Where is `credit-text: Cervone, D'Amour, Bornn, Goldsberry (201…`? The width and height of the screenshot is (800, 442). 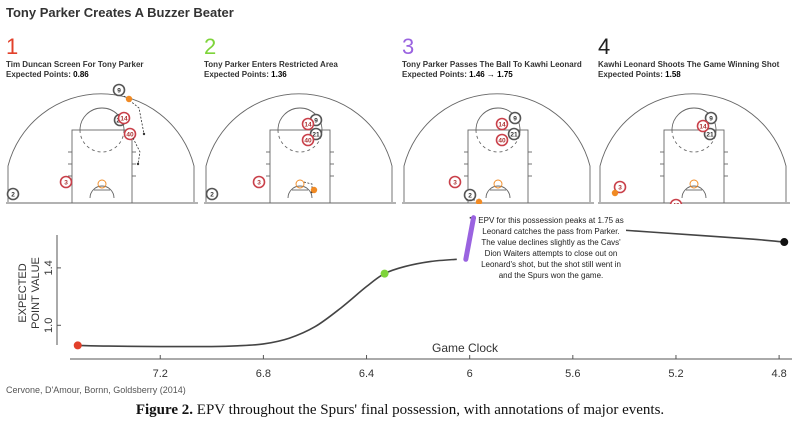 credit-text: Cervone, D'Amour, Bornn, Goldsberry (201… is located at coordinates (96, 390).